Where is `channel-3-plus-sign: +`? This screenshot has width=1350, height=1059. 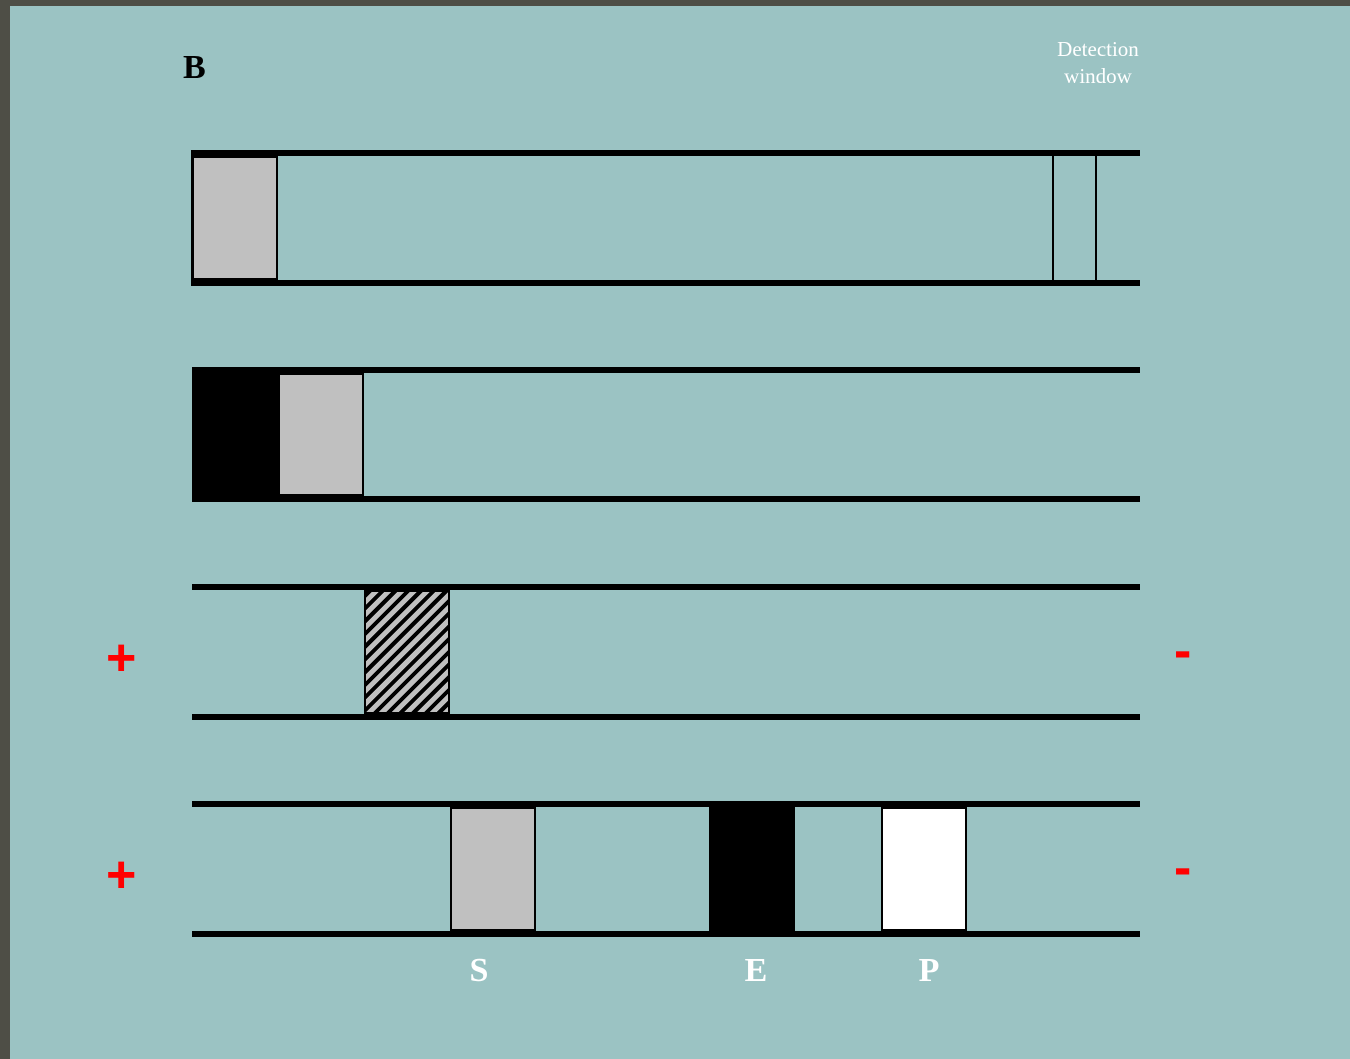 channel-3-plus-sign: + is located at coordinates (121, 658).